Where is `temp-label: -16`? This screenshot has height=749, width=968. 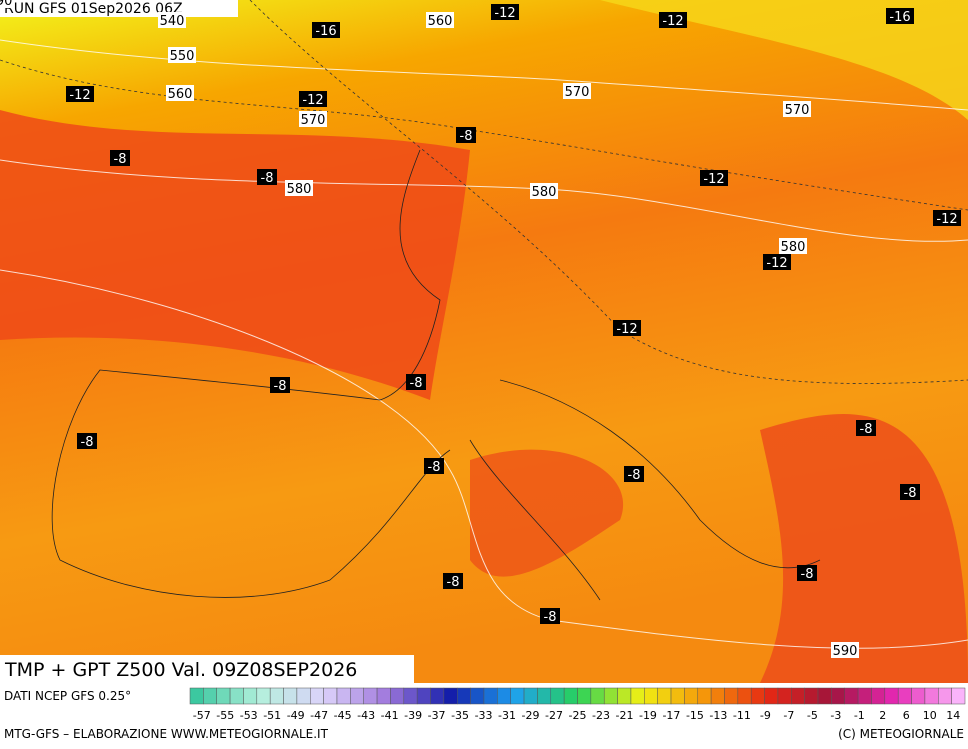
temp-label: -16 is located at coordinates (325, 31).